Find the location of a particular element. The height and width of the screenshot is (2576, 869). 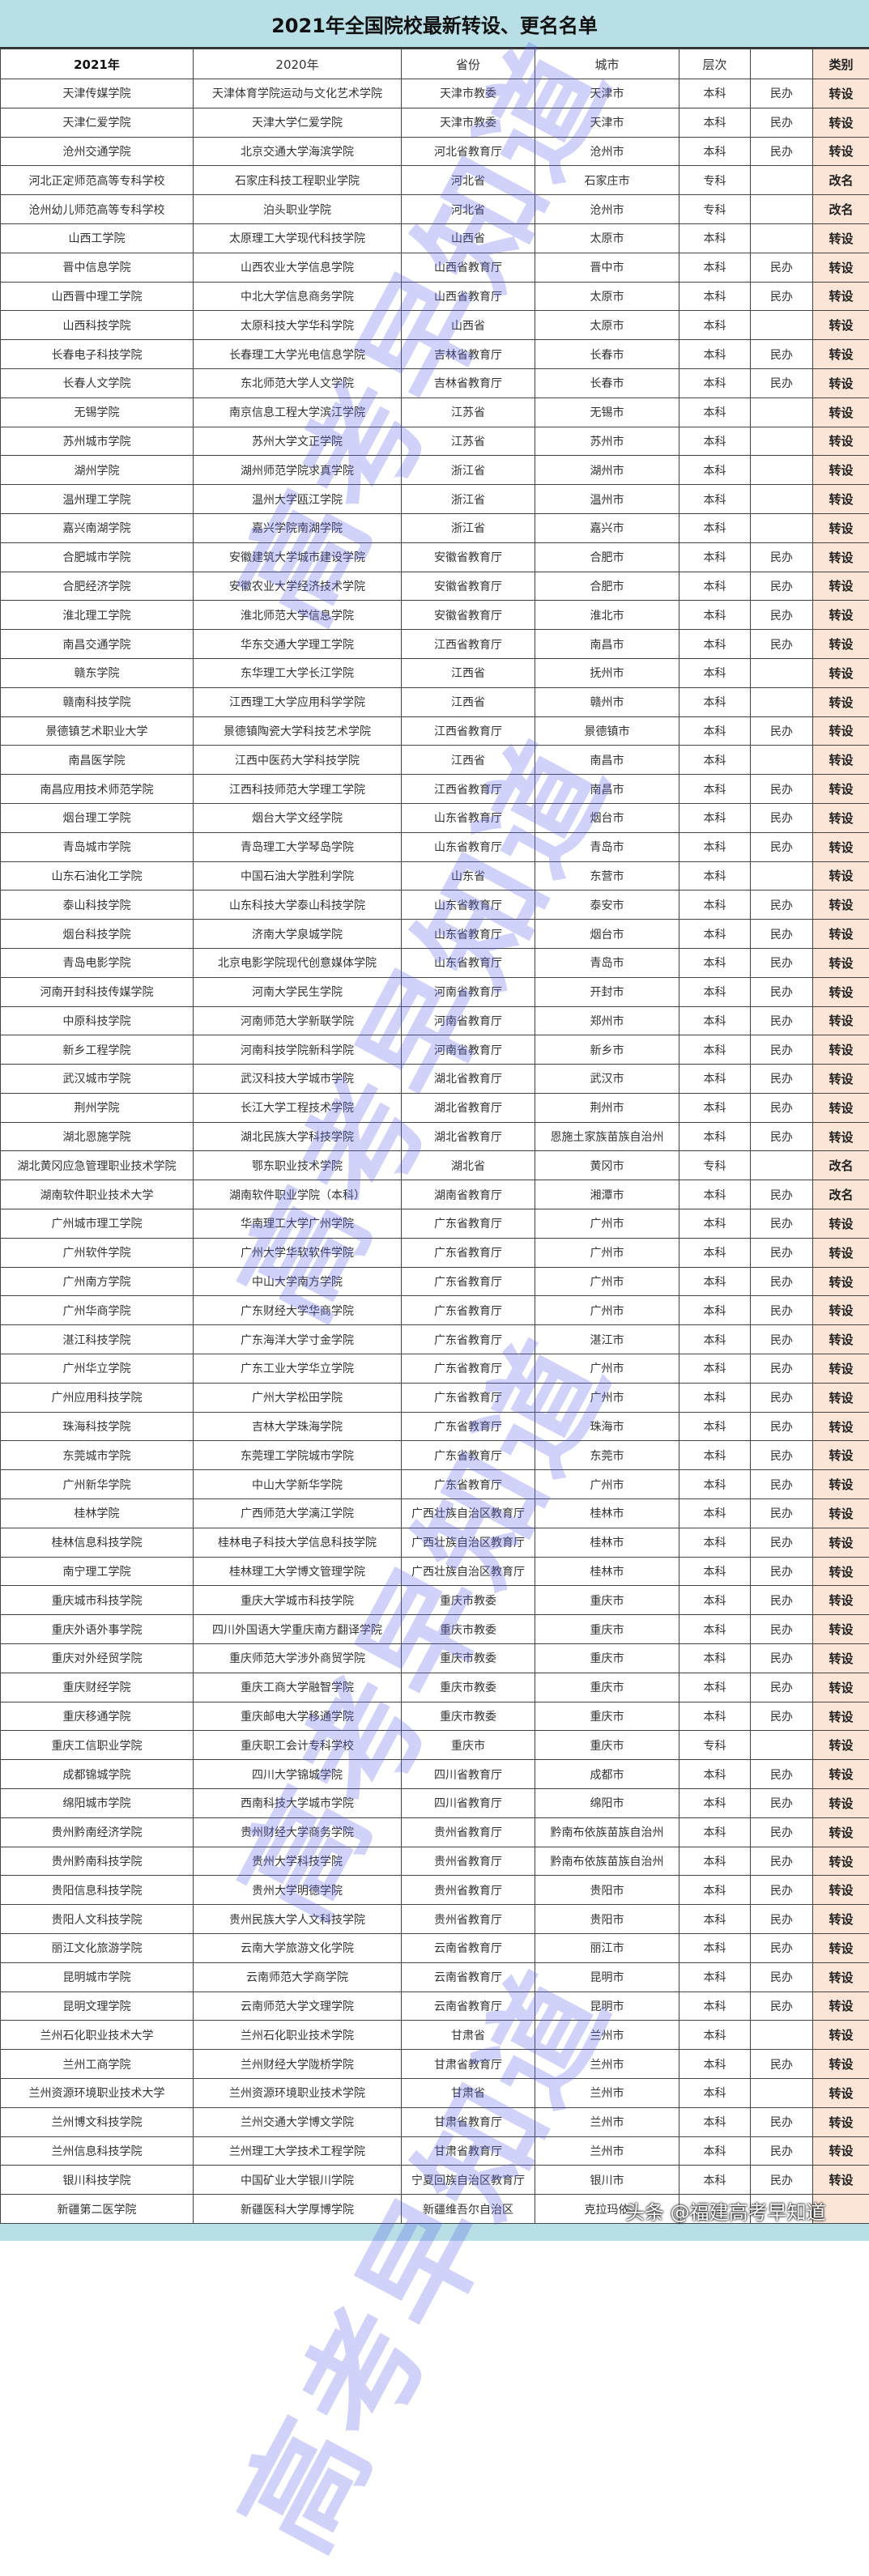

source-credit: 头条 @福建高考早知道 is located at coordinates (725, 2210).